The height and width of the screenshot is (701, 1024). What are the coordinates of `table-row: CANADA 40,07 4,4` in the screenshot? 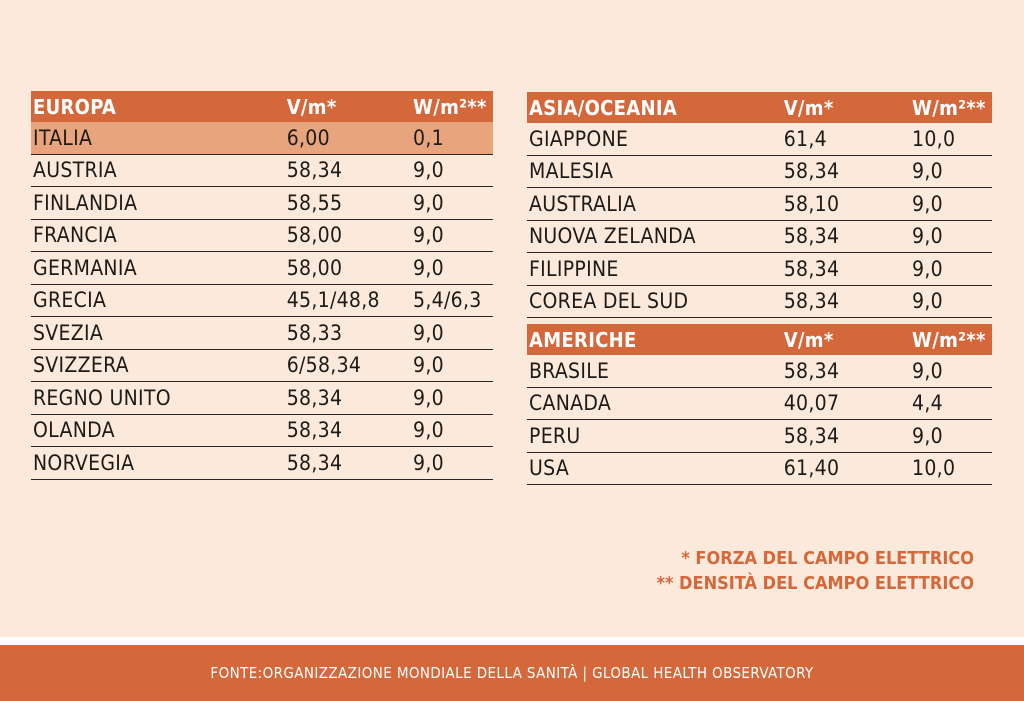 It's located at (759, 404).